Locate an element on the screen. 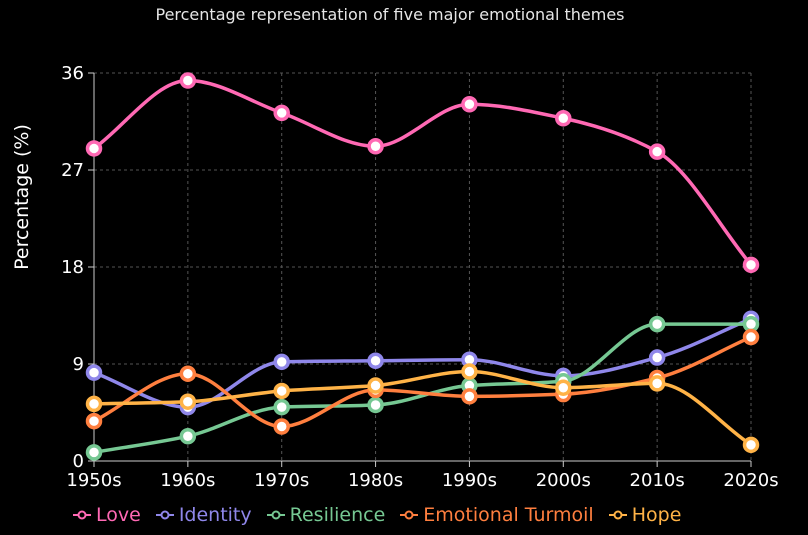 The image size is (808, 535). legend-label: Resilience is located at coordinates (337, 515).